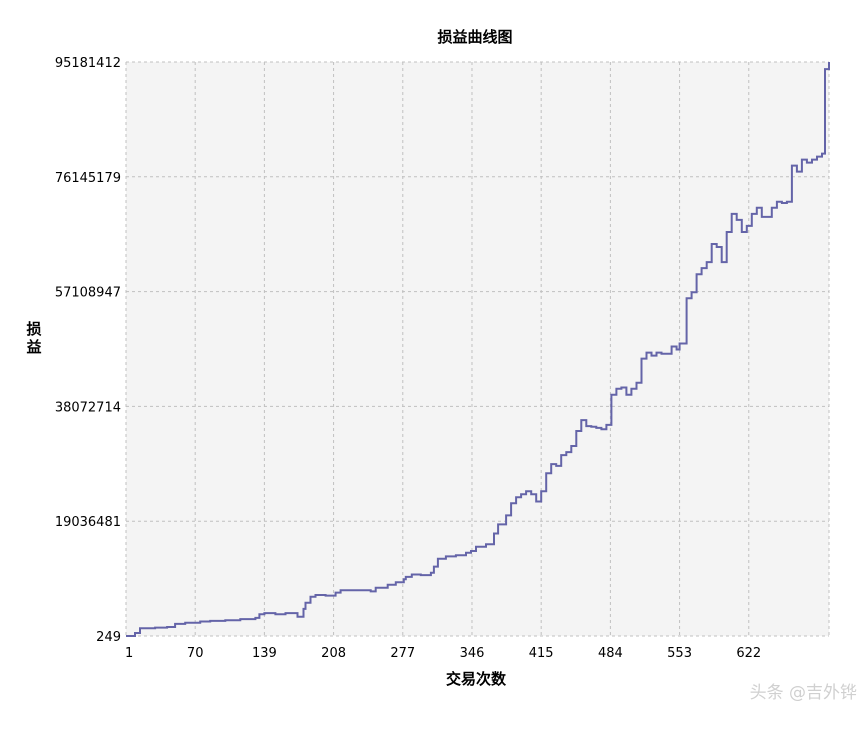 This screenshot has width=865, height=737. What do you see at coordinates (129, 653) in the screenshot?
I see `x-tick-label: 1` at bounding box center [129, 653].